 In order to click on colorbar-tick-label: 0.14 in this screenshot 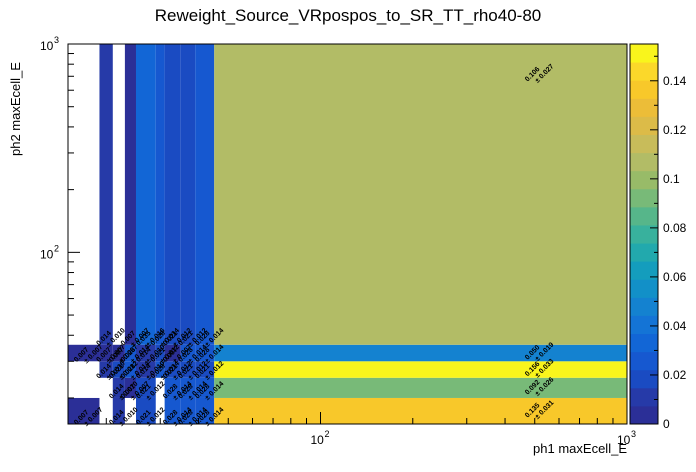, I will do `click(675, 81)`.